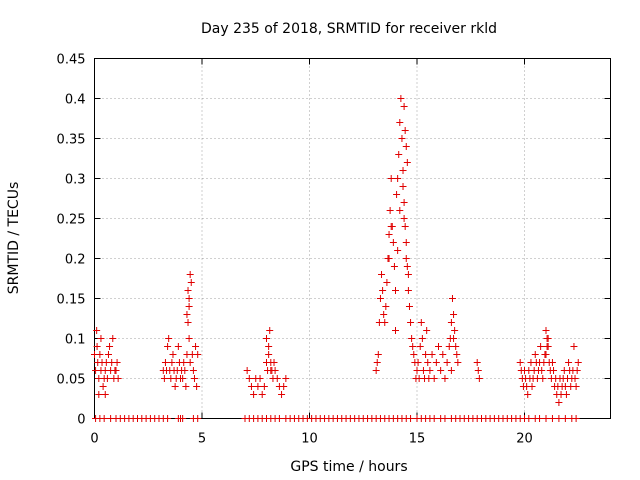 The width and height of the screenshot is (640, 480). What do you see at coordinates (71, 380) in the screenshot?
I see `y-tick-label: 0.05` at bounding box center [71, 380].